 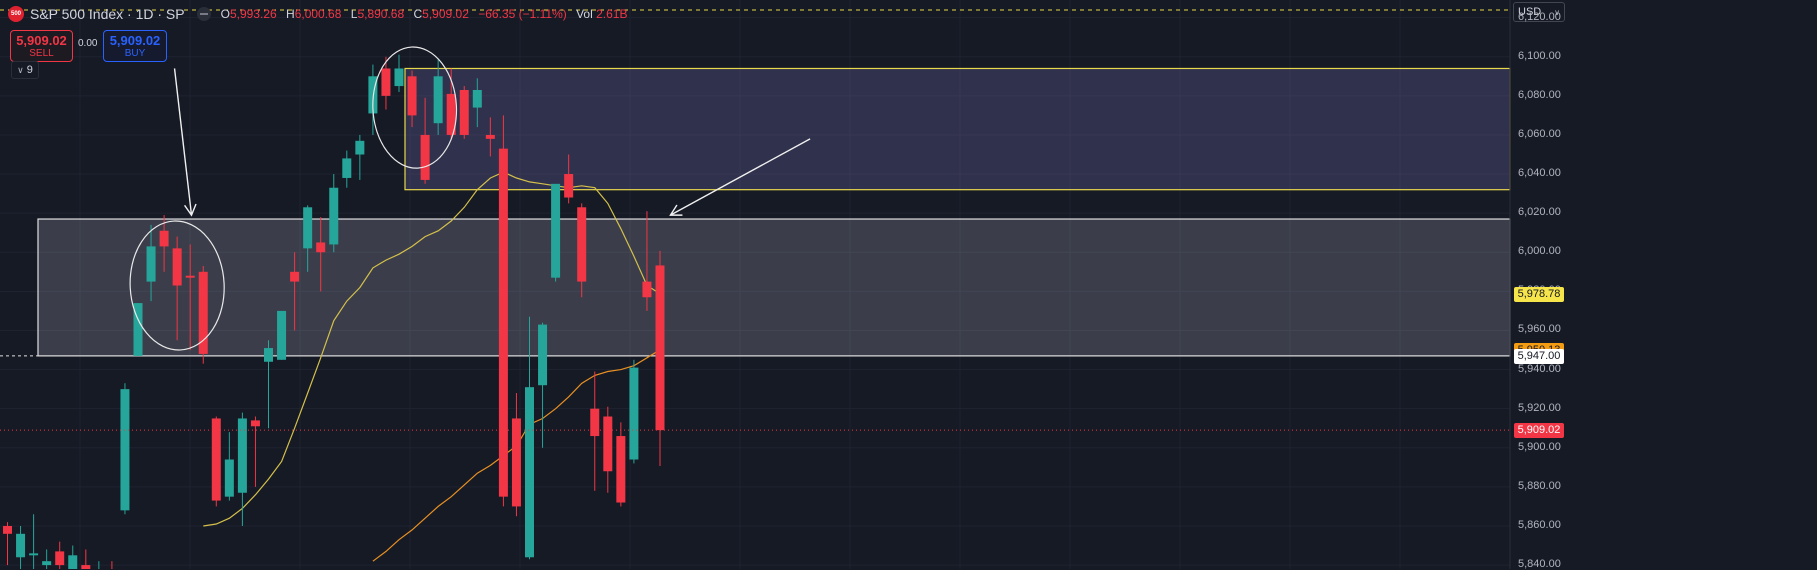 I want to click on buy-button: 5,909.02 BUY, so click(x=135, y=46).